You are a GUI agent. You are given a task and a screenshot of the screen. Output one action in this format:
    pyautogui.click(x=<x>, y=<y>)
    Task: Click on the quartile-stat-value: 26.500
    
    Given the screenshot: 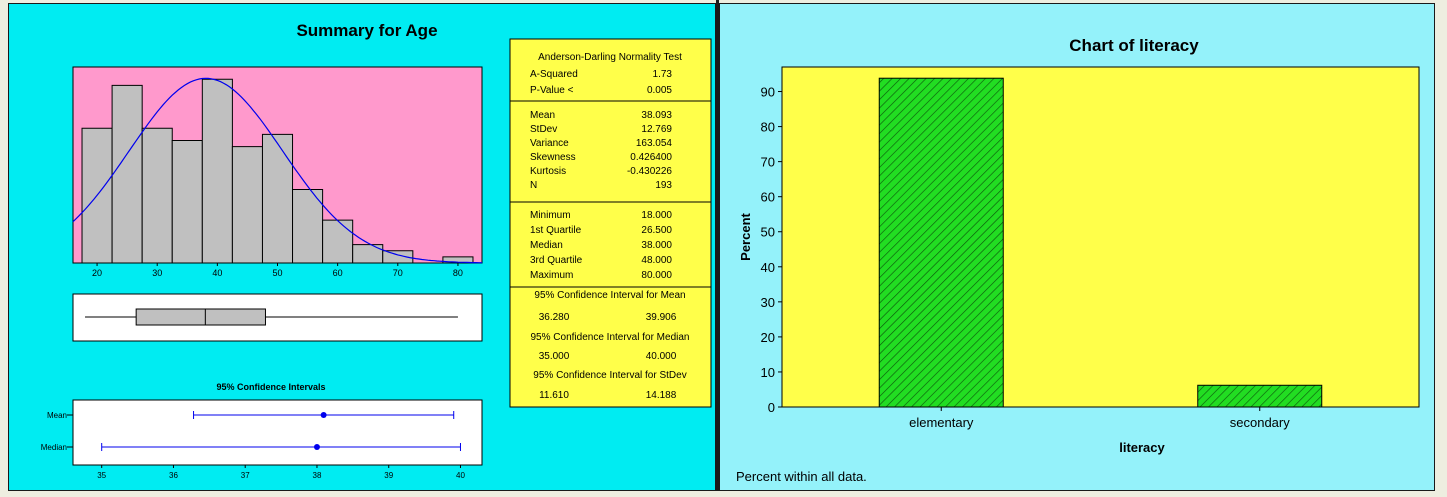 What is the action you would take?
    pyautogui.click(x=656, y=230)
    